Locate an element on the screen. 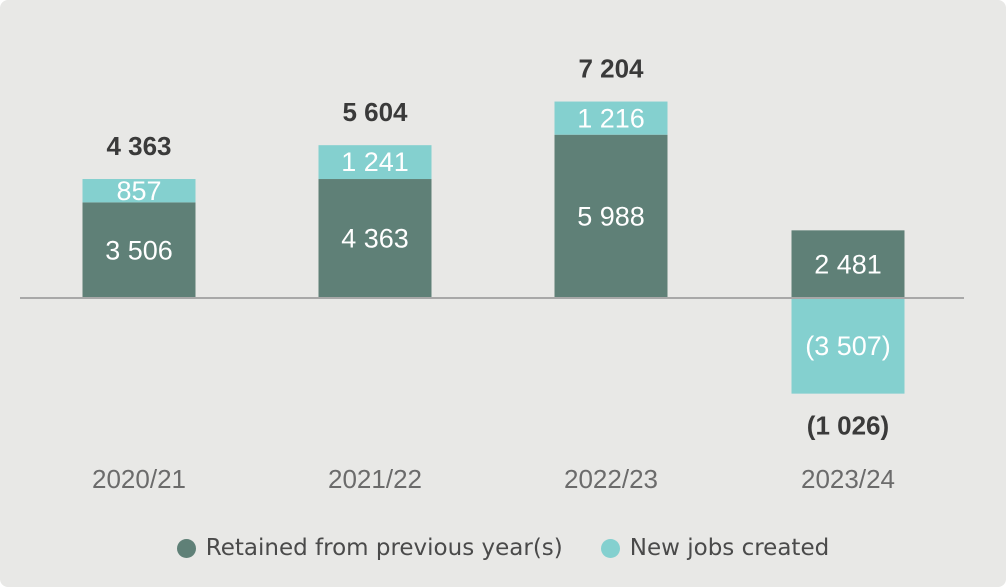 The image size is (1006, 587). bar-retained-2022/23 is located at coordinates (611, 216).